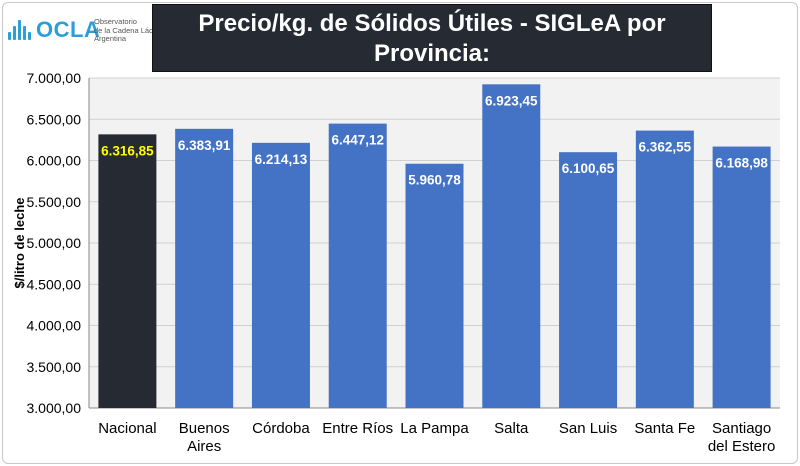 Image resolution: width=800 pixels, height=466 pixels. Describe the element at coordinates (357, 428) in the screenshot. I see `x-tick-label: Entre Ríos` at that location.